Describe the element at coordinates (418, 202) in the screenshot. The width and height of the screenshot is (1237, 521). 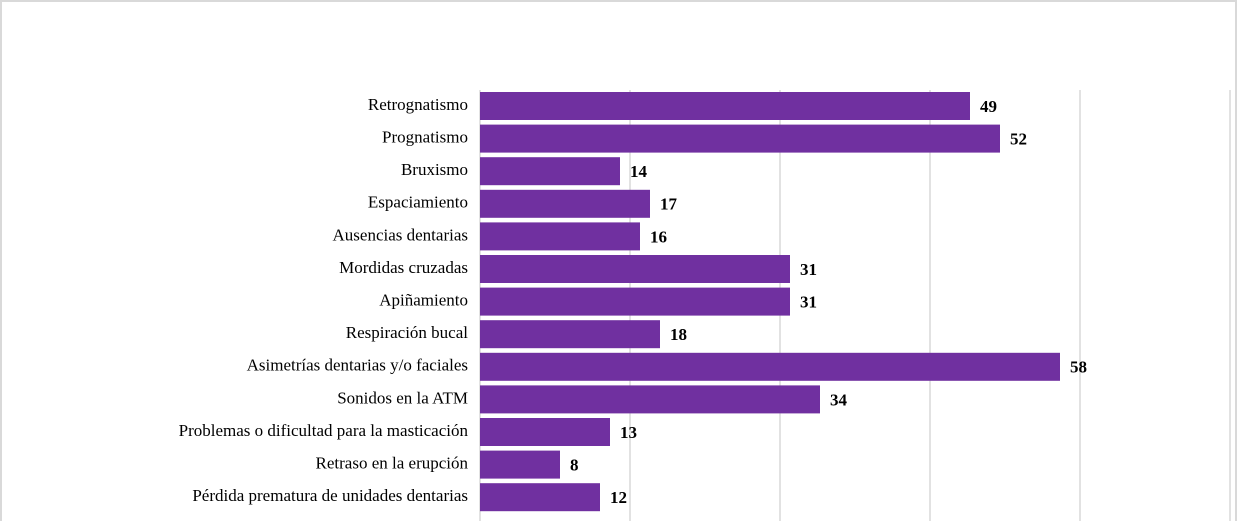
I see `y-tick-label: Espaciamiento` at that location.